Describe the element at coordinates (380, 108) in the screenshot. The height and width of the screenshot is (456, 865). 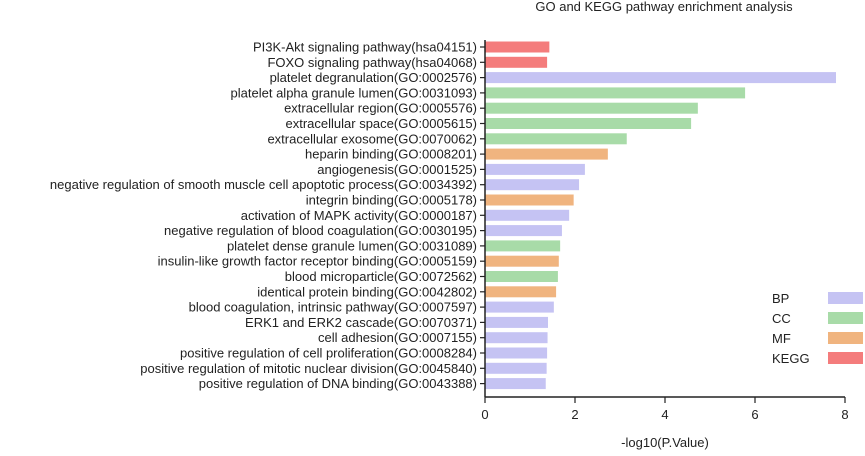
I see `bar-label: extracellular region(GO:0005576)` at that location.